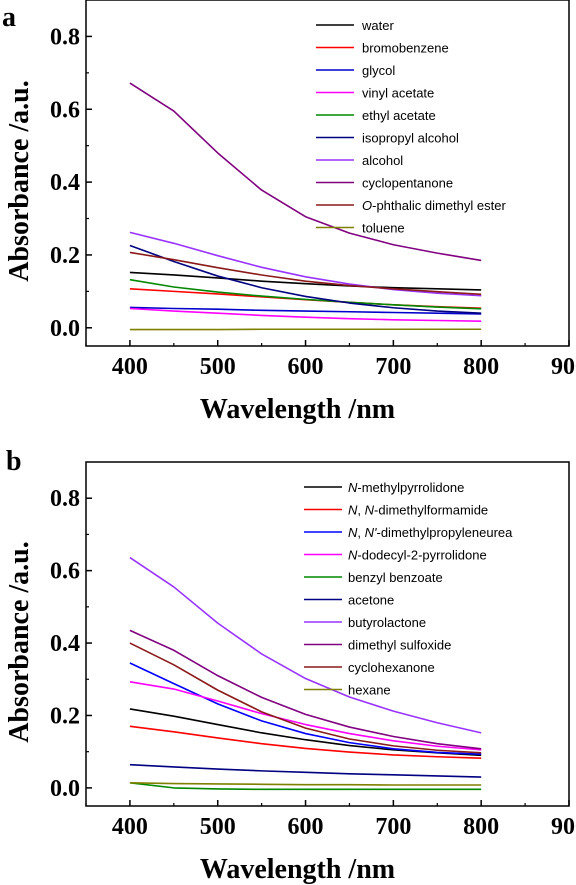 The image size is (576, 885). I want to click on legend-label: benzyl benzoate, so click(395, 577).